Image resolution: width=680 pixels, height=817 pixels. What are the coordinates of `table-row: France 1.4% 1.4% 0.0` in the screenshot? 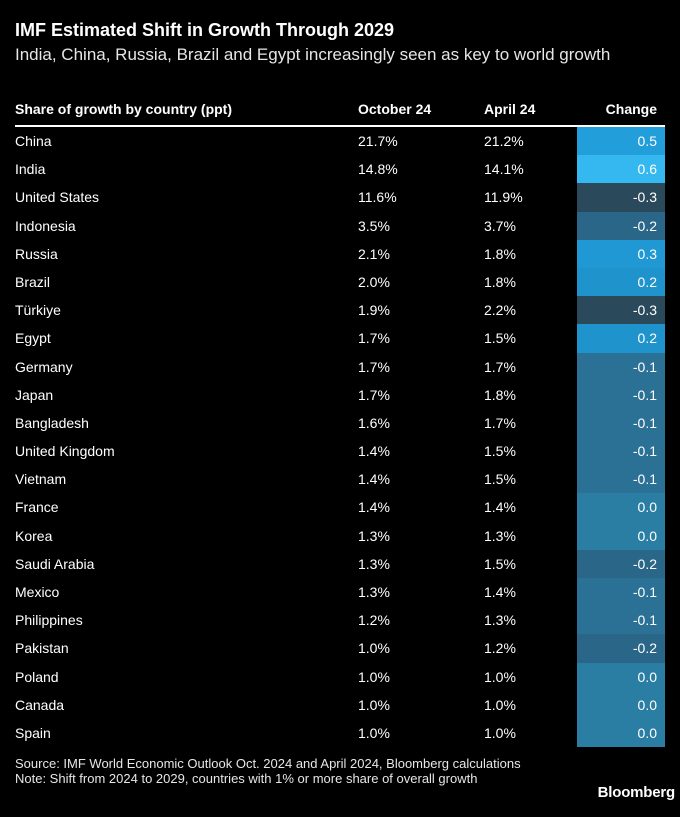 It's located at (340, 507).